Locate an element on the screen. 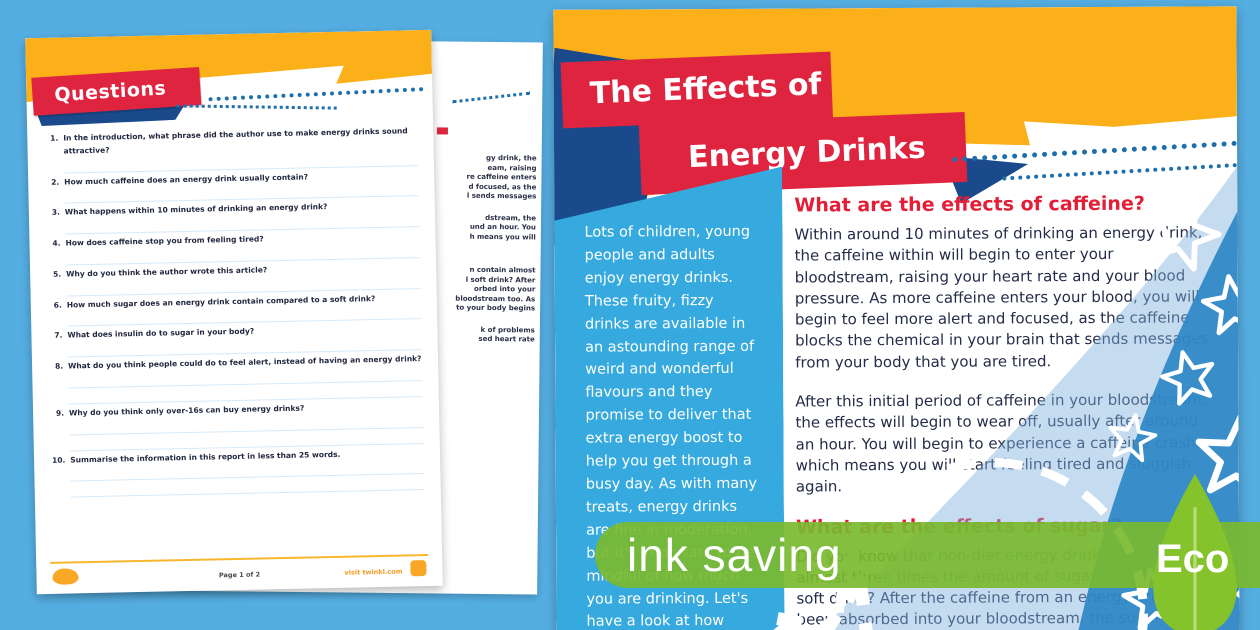 This screenshot has width=1260, height=630. question-number: 8. is located at coordinates (59, 366).